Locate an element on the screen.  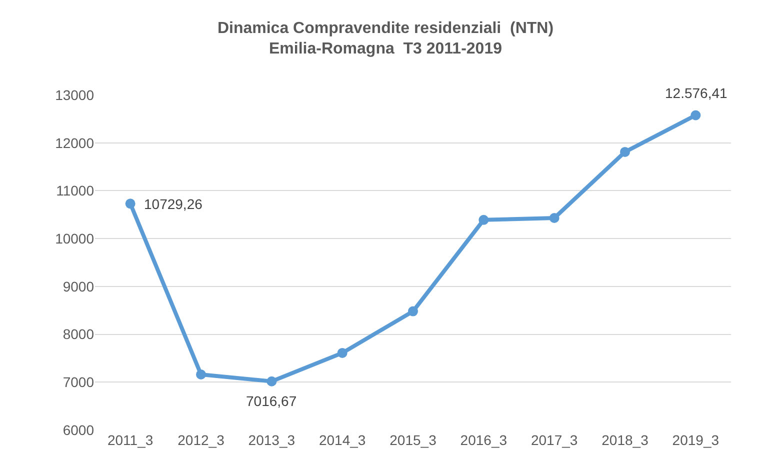
x-tick-label: 2012_3 is located at coordinates (201, 440).